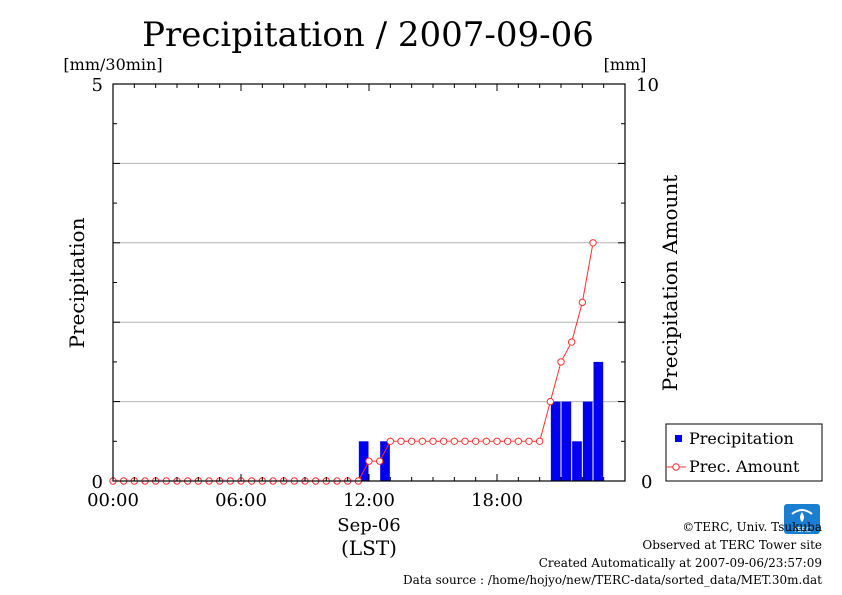  What do you see at coordinates (368, 35) in the screenshot?
I see `chart-title: Precipitation / 2007-09-06` at bounding box center [368, 35].